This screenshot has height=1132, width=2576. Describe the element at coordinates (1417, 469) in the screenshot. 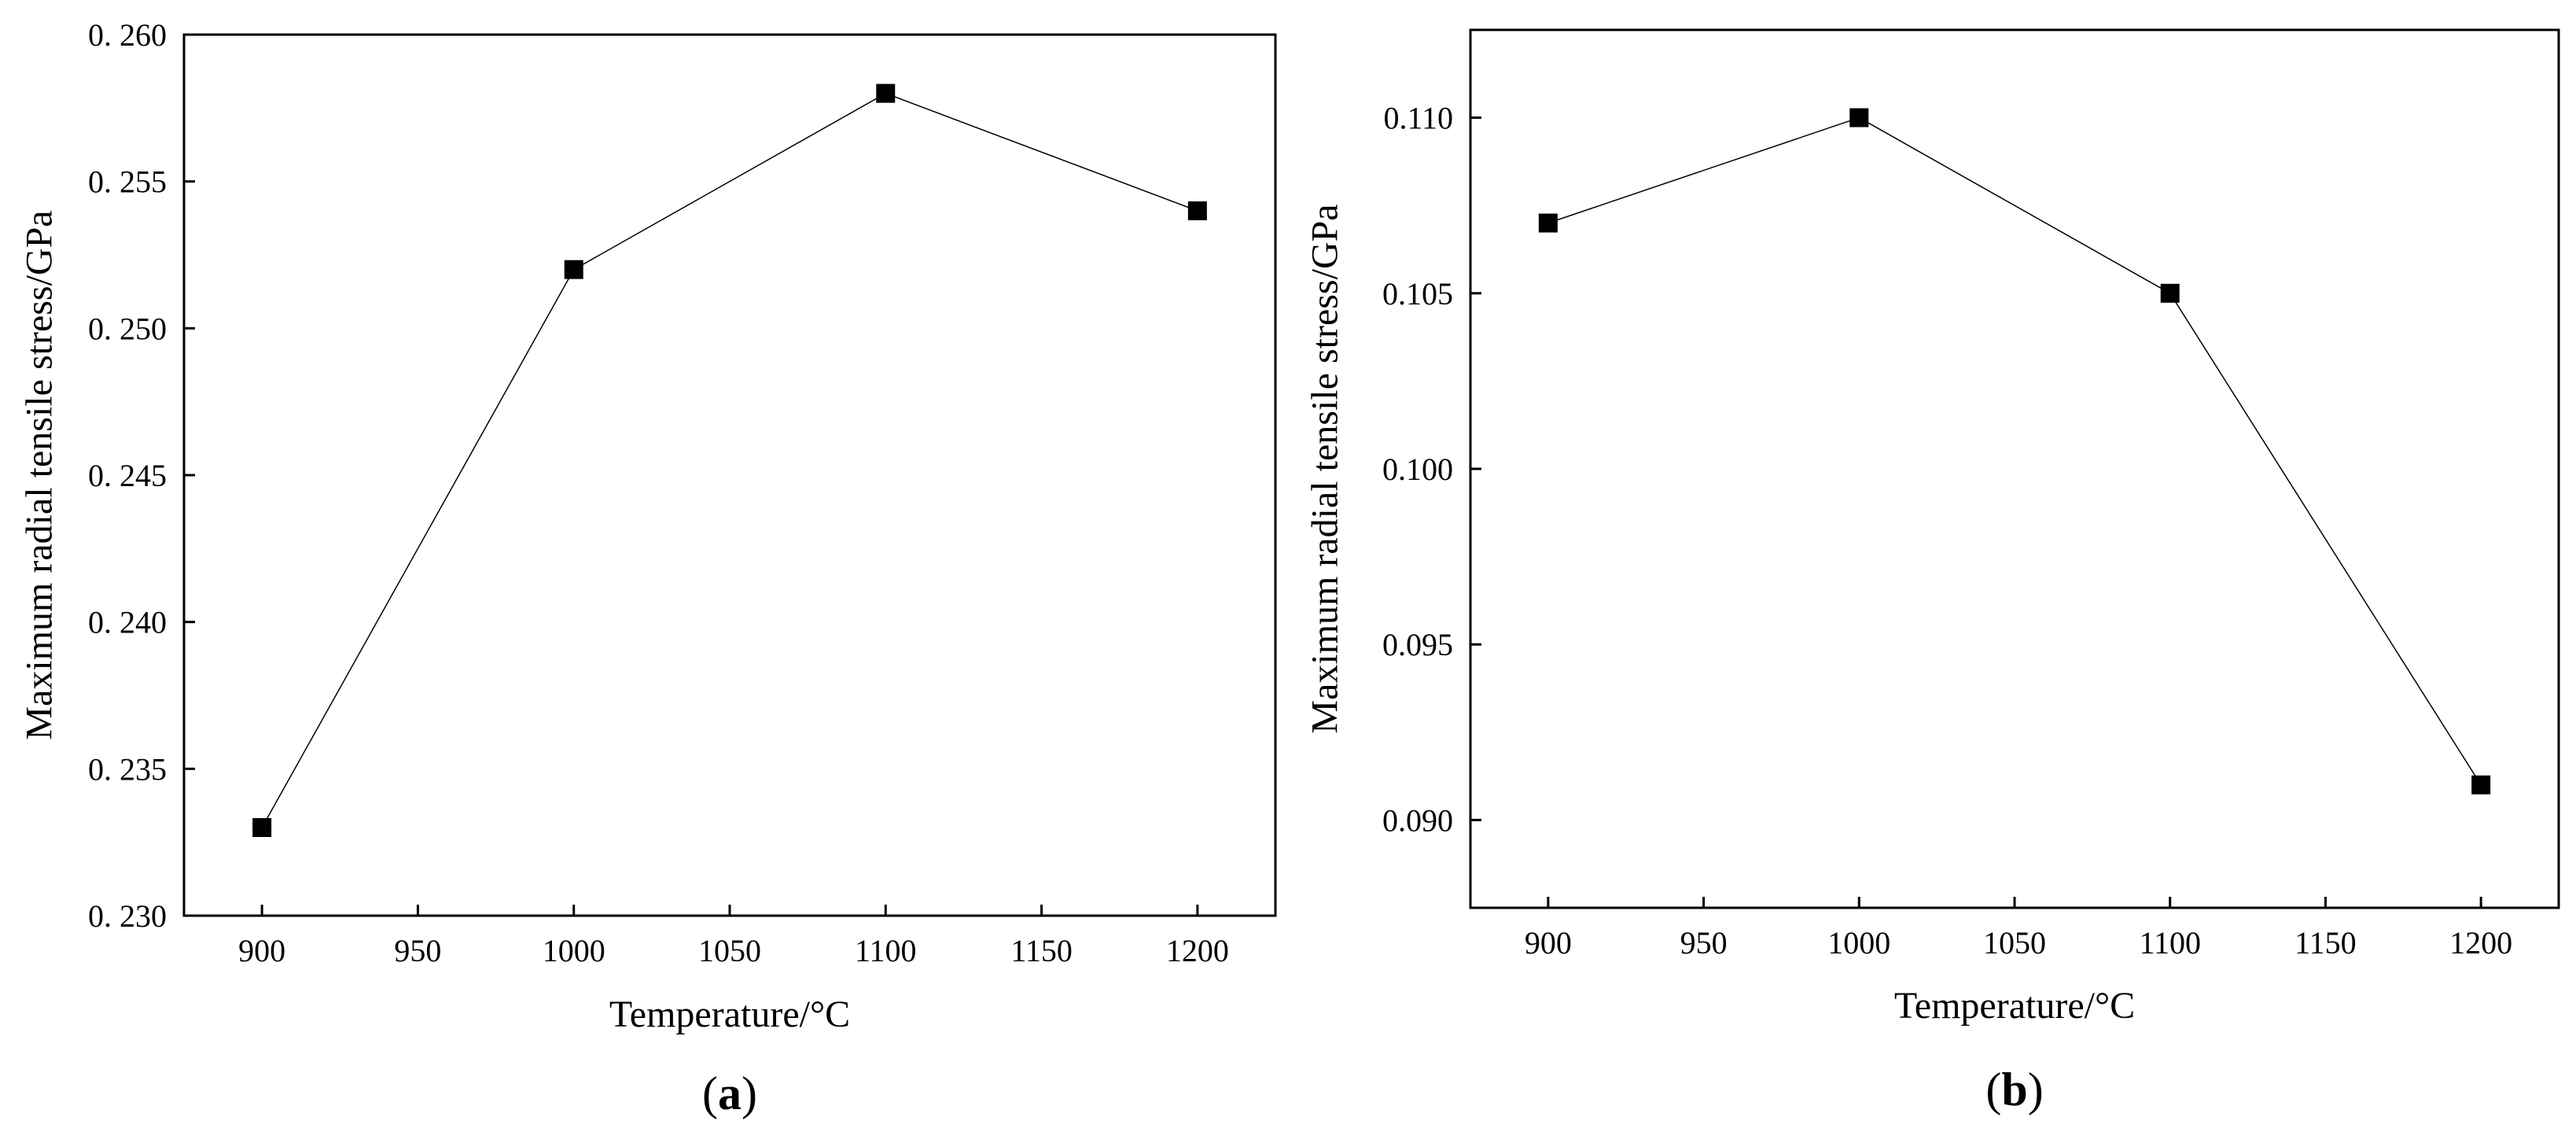

I see `y-tick-label: 0.100` at that location.